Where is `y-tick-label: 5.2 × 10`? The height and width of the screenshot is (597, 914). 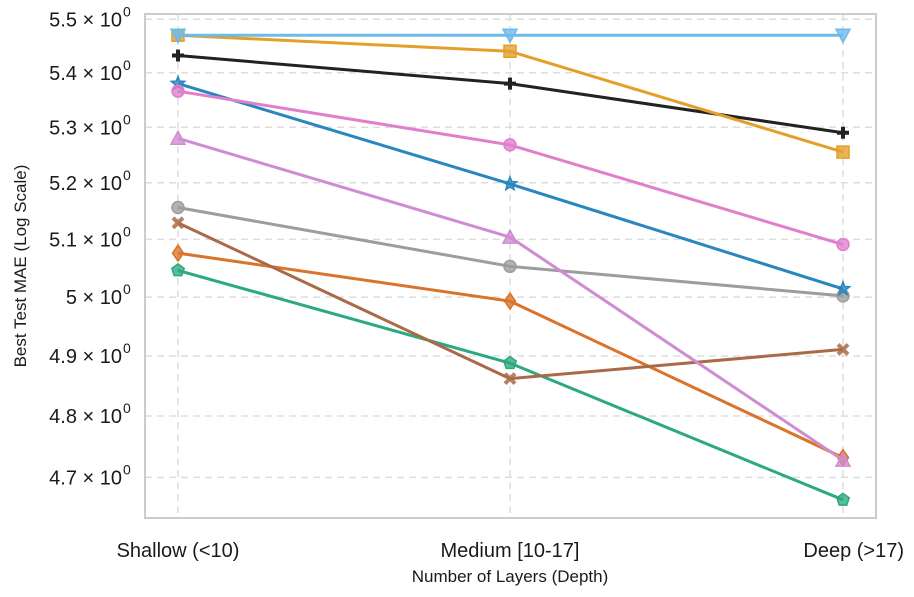 y-tick-label: 5.2 × 10 is located at coordinates (85, 184).